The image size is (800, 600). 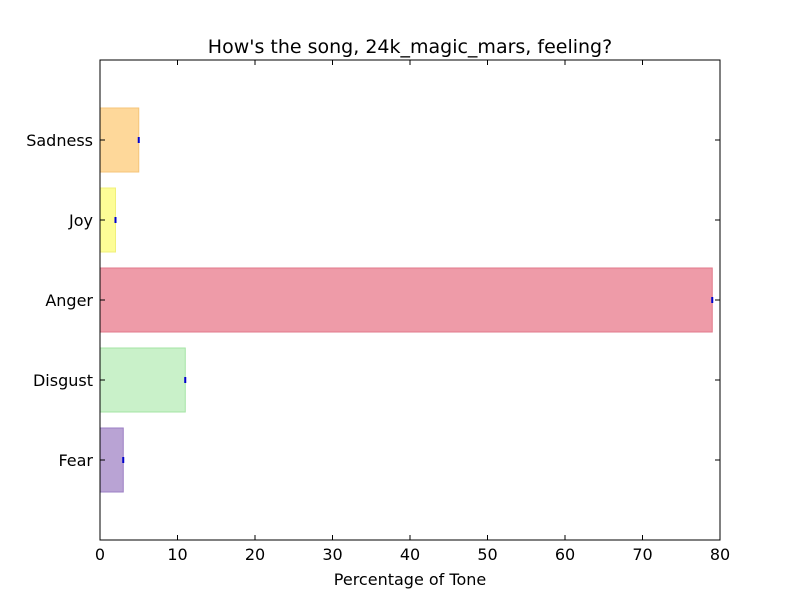 I want to click on y-tick-label-joy: Joy, so click(x=80, y=220).